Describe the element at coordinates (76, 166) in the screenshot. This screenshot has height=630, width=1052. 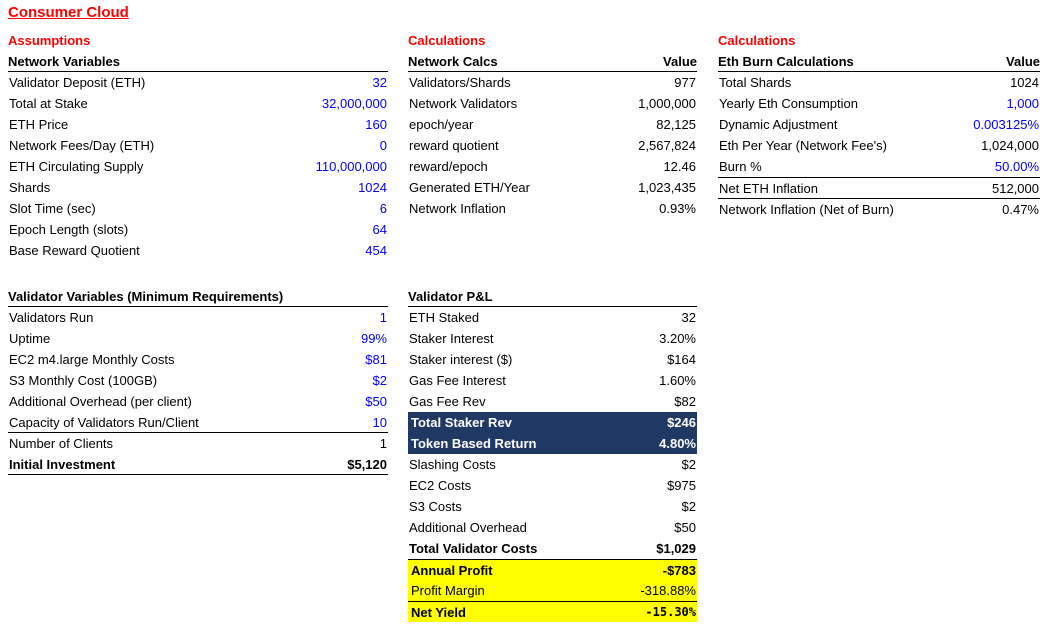
I see `row-label-cell: ETH Circulating Supply` at that location.